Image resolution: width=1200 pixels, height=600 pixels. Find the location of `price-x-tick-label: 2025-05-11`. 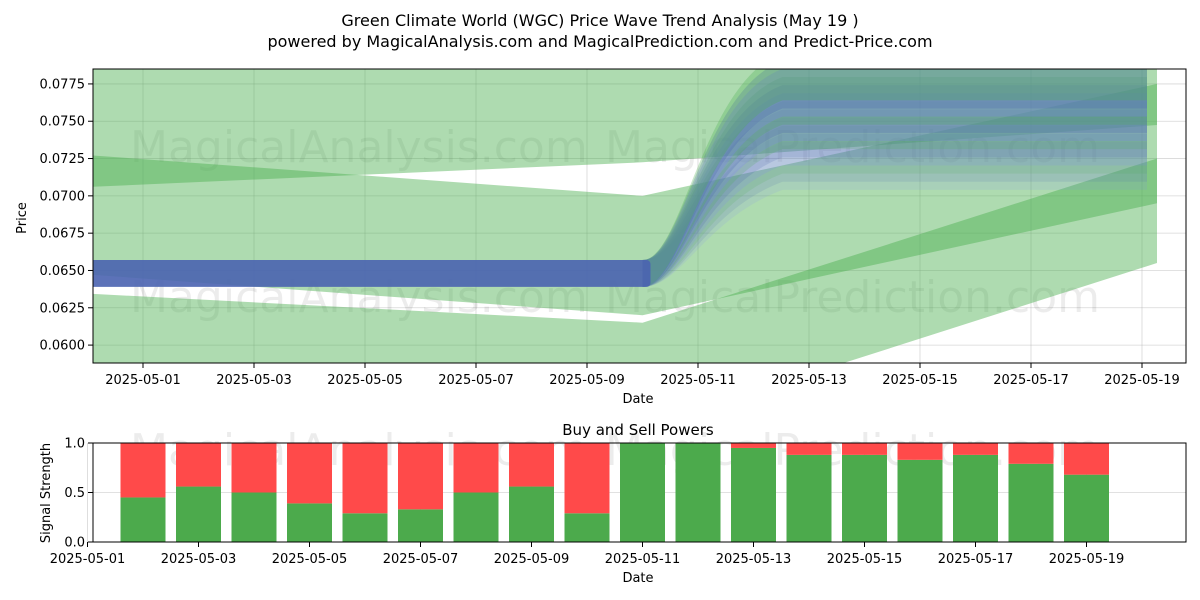

price-x-tick-label: 2025-05-11 is located at coordinates (698, 380).